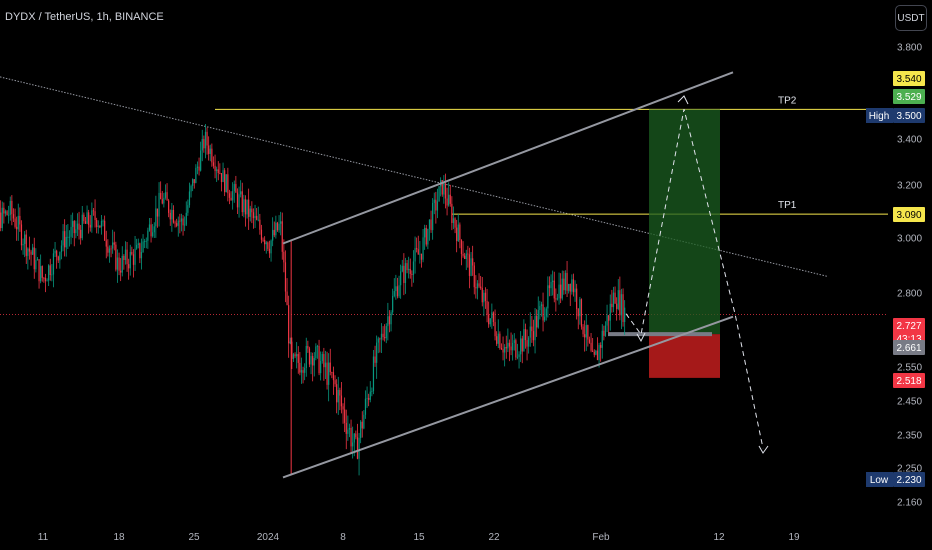 Image resolution: width=932 pixels, height=550 pixels. I want to click on y-tick-label: 3.200, so click(909, 186).